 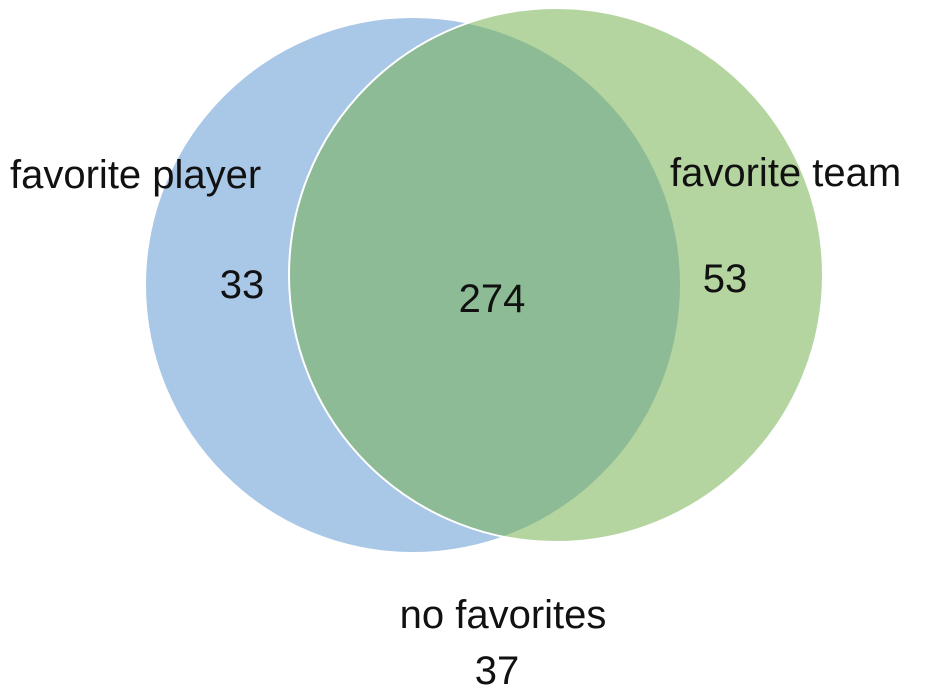 What do you see at coordinates (242, 285) in the screenshot?
I see `count-player-only: 33` at bounding box center [242, 285].